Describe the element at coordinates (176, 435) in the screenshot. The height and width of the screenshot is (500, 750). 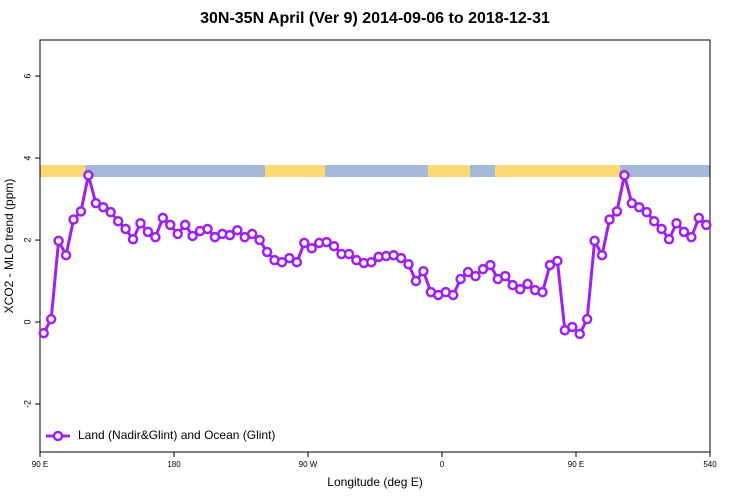
I see `legend-label: Land (Nadir&Glint) and Ocean (Glint)` at that location.